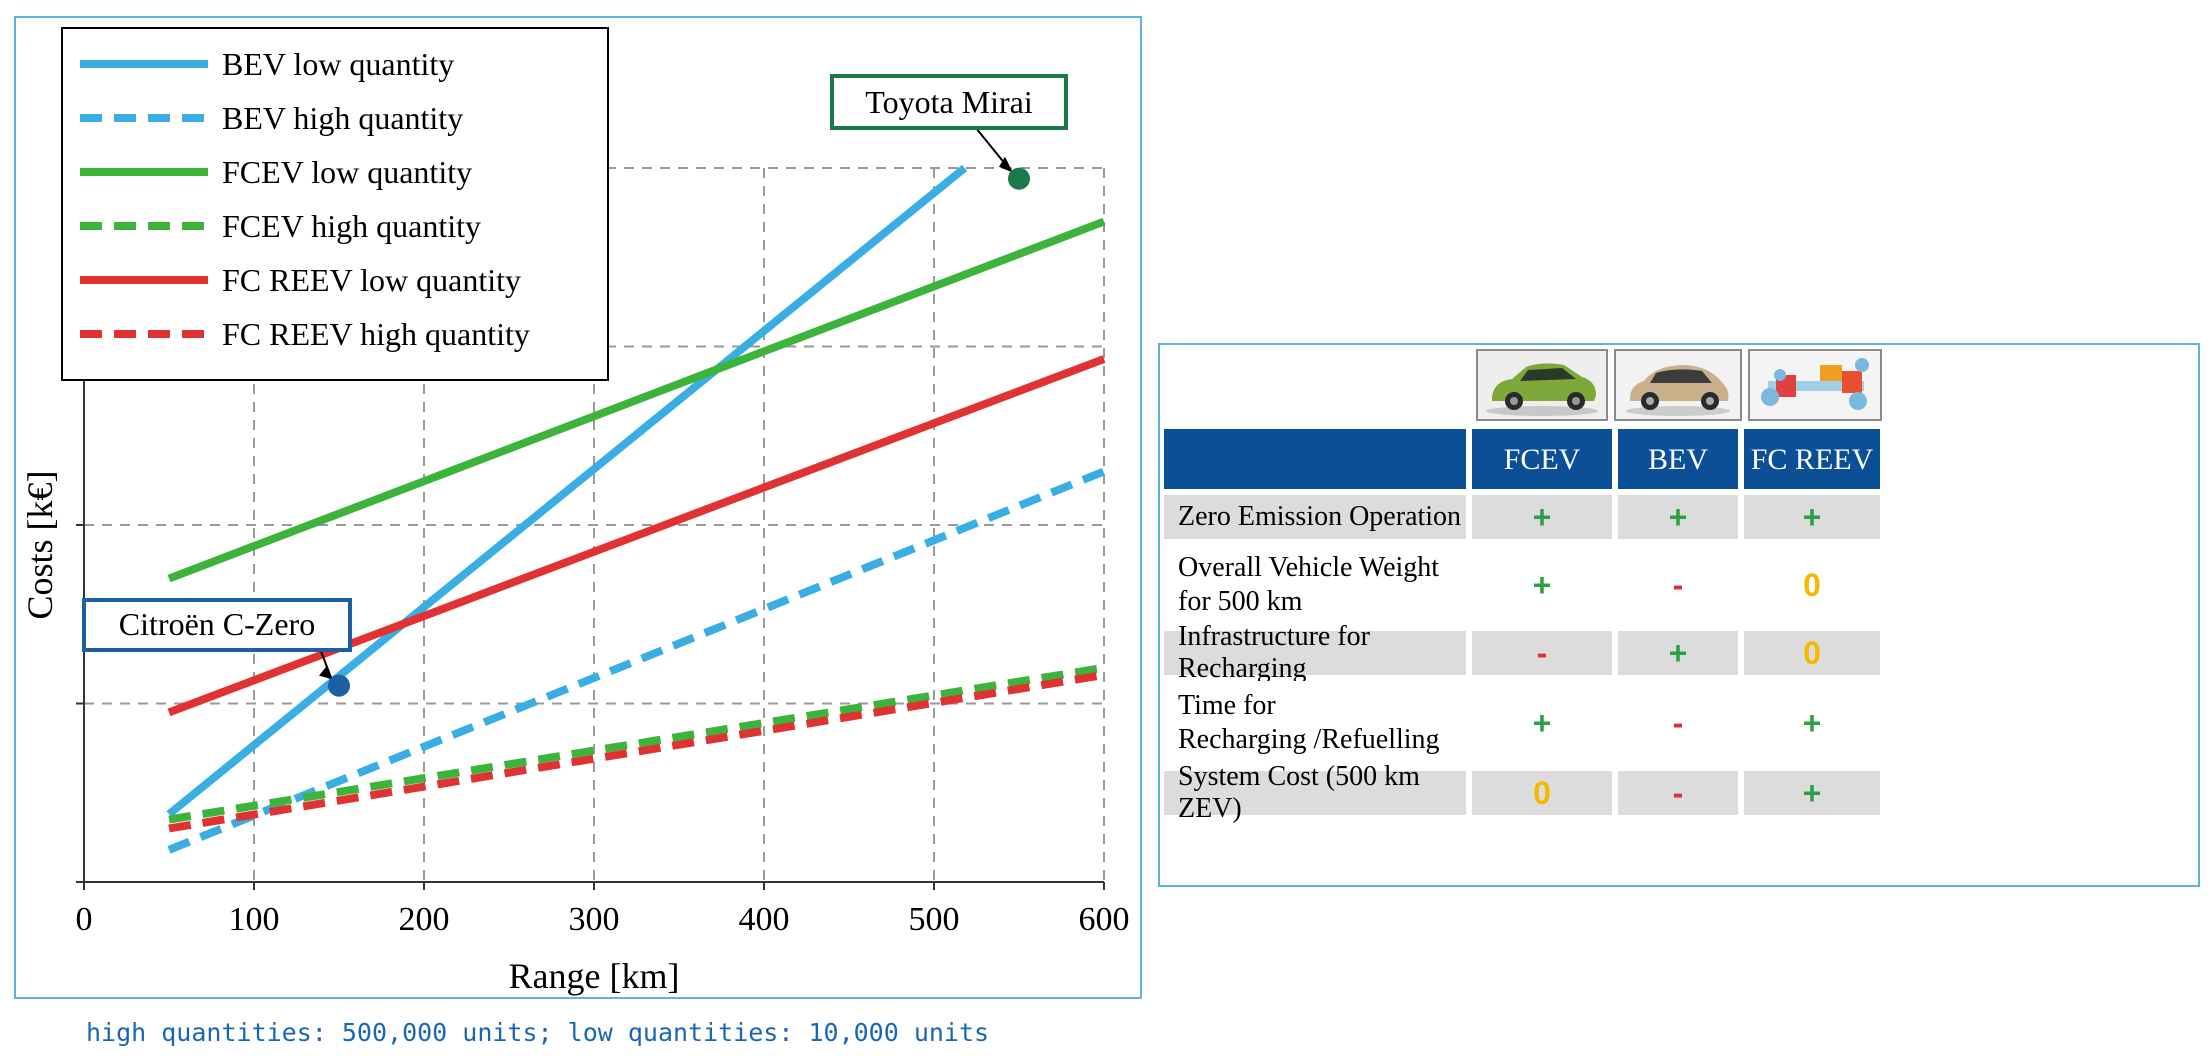  I want to click on legend-label: BEV high quantity, so click(342, 118).